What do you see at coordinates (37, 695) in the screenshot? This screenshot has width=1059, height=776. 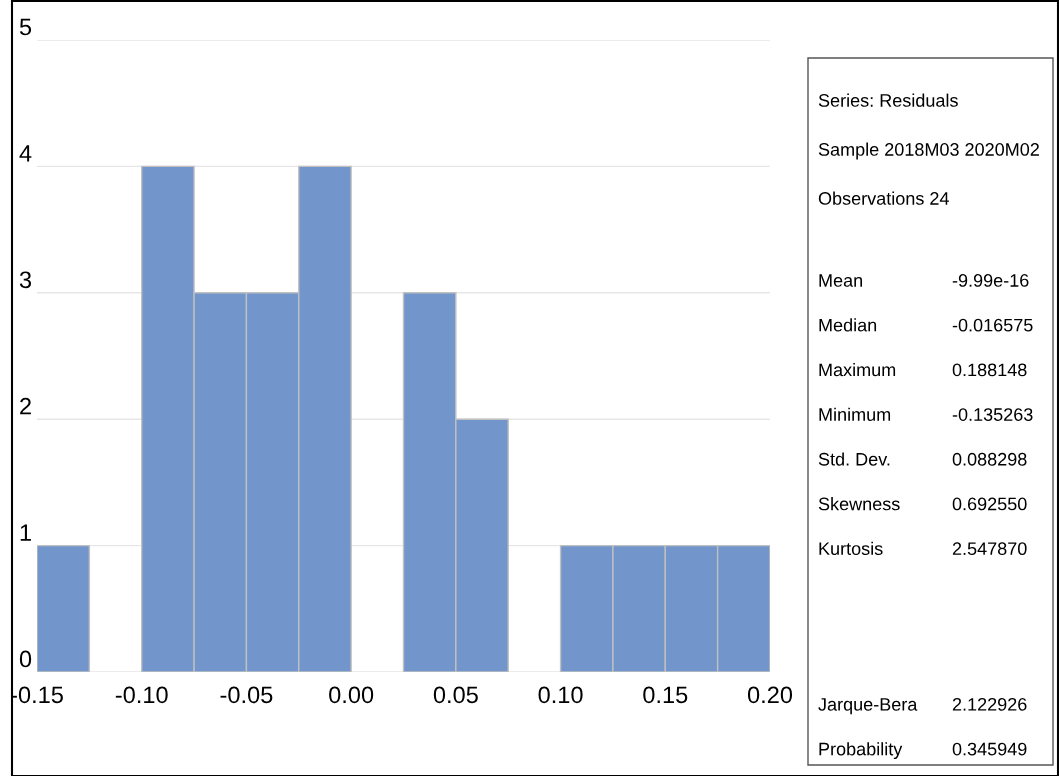 I see `x-tick-label: -0.15` at bounding box center [37, 695].